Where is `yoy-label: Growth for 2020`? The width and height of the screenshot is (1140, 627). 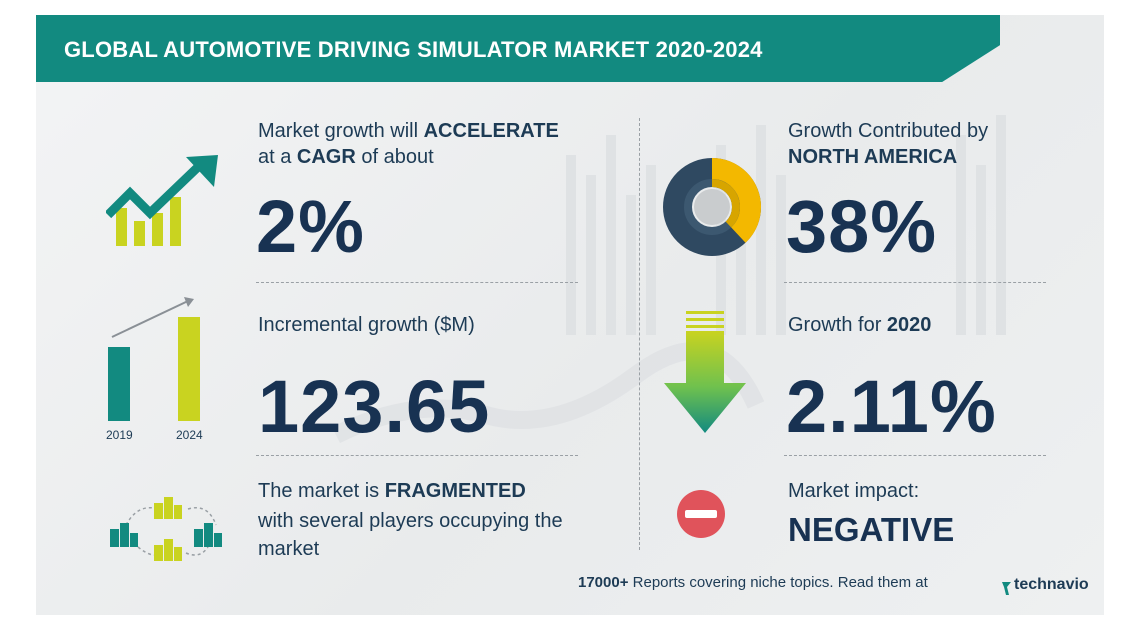
yoy-label: Growth for 2020 is located at coordinates (860, 325).